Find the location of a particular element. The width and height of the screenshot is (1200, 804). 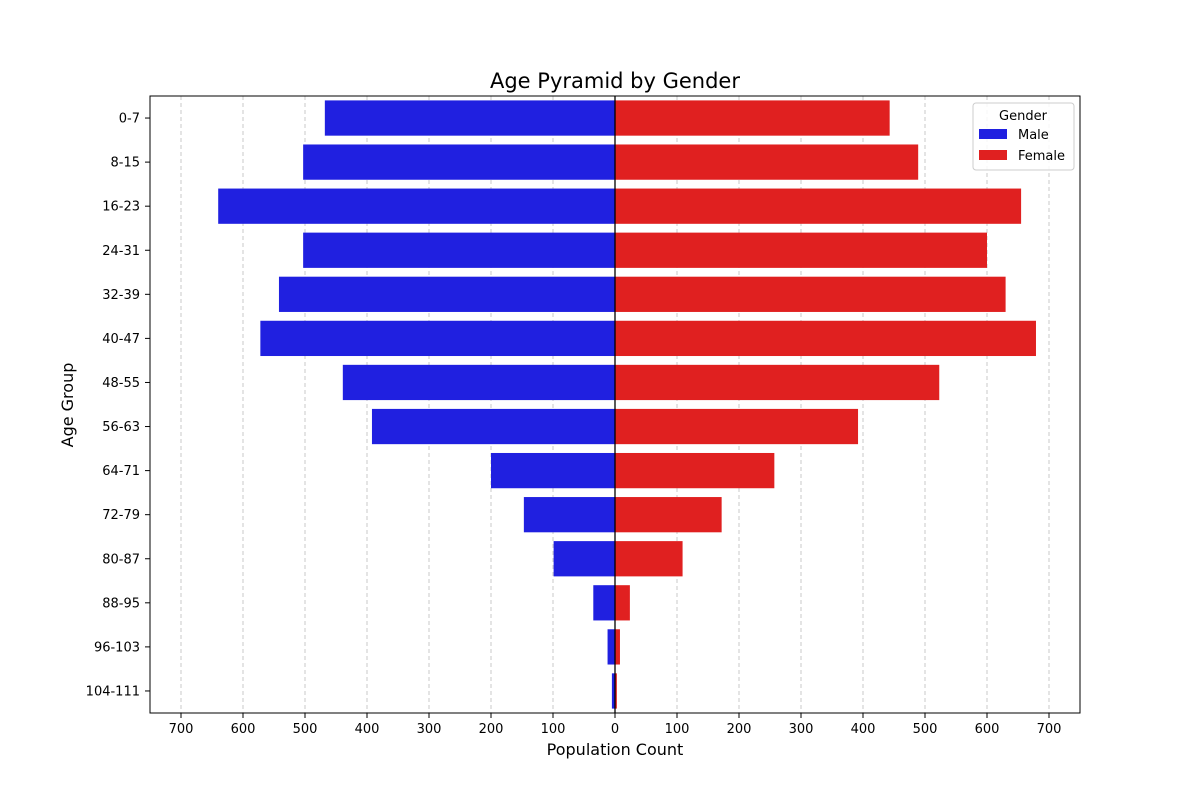

chart-title: Age Pyramid by Gender is located at coordinates (615, 81).